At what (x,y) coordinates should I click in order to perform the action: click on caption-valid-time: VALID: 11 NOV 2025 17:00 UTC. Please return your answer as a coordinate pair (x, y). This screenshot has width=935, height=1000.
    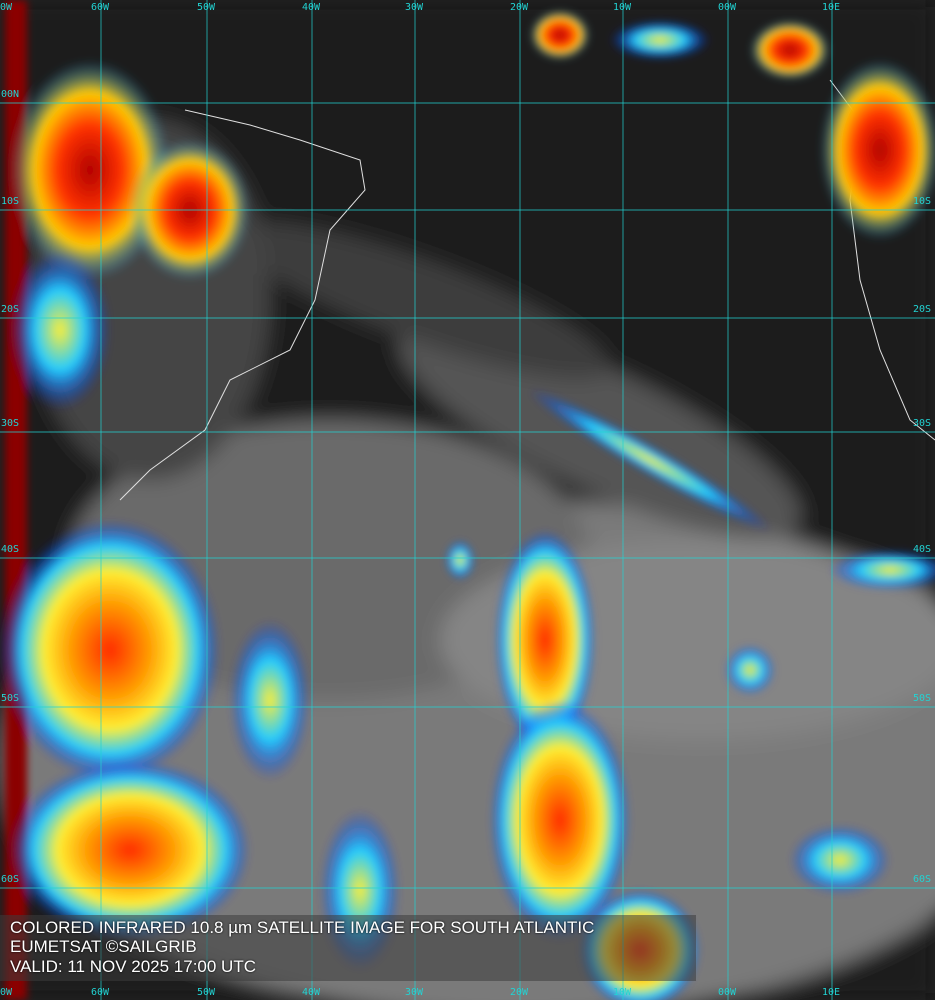
    Looking at the image, I should click on (133, 966).